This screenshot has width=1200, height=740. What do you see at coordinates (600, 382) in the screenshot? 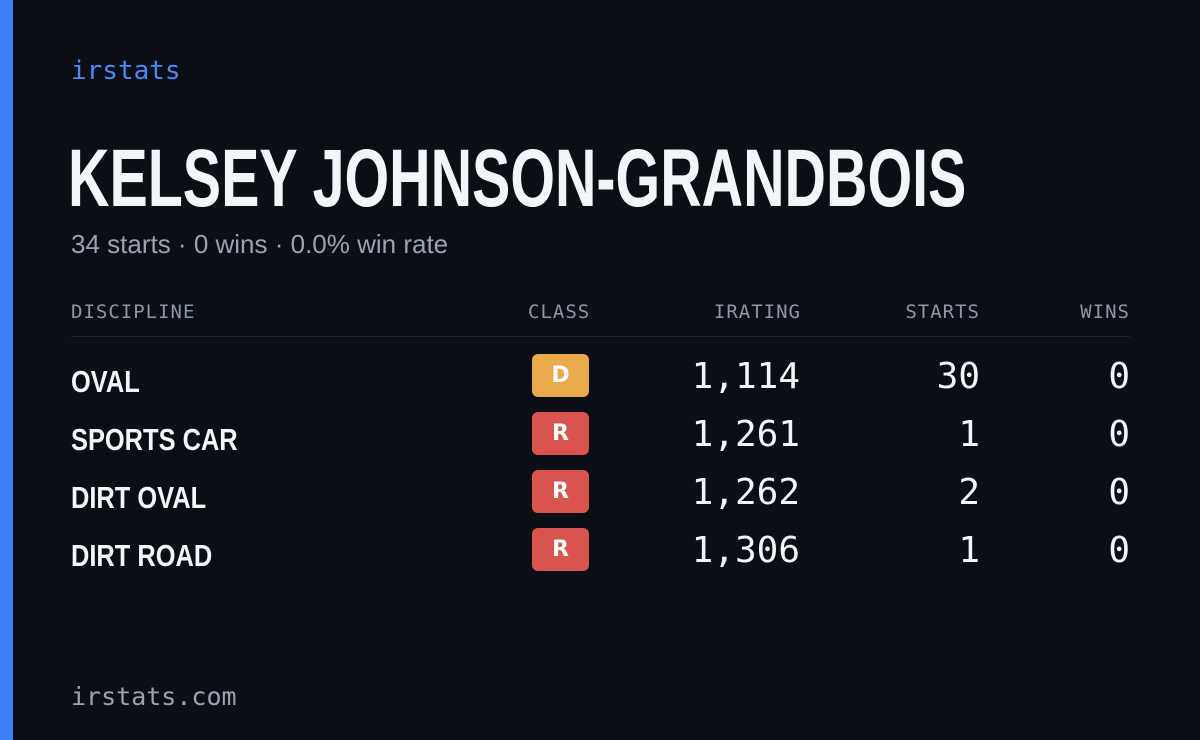
I see `table-row: OVAL D 1,114 30 0` at bounding box center [600, 382].